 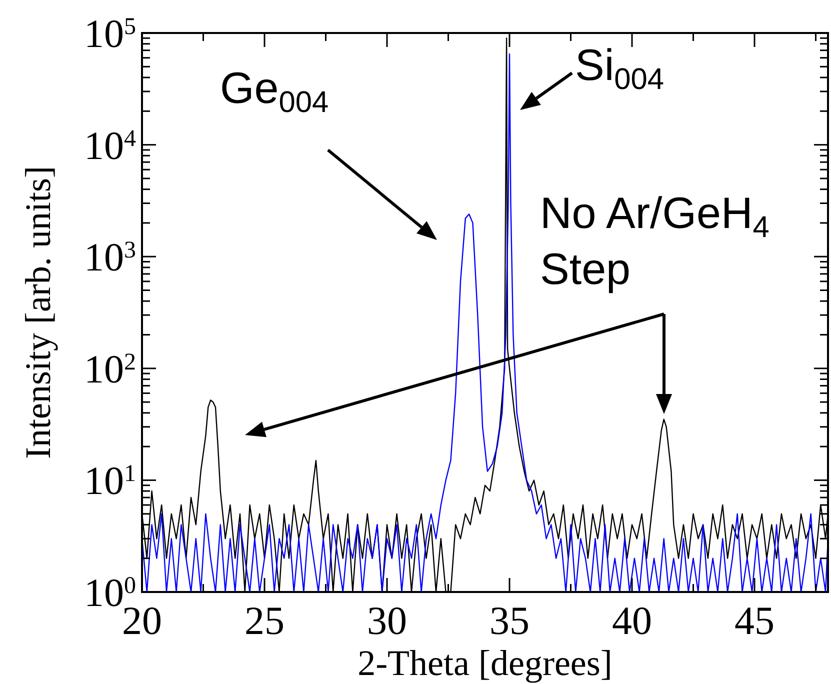 I want to click on x-axis-title: 2-Theta [degrees], so click(x=485, y=663).